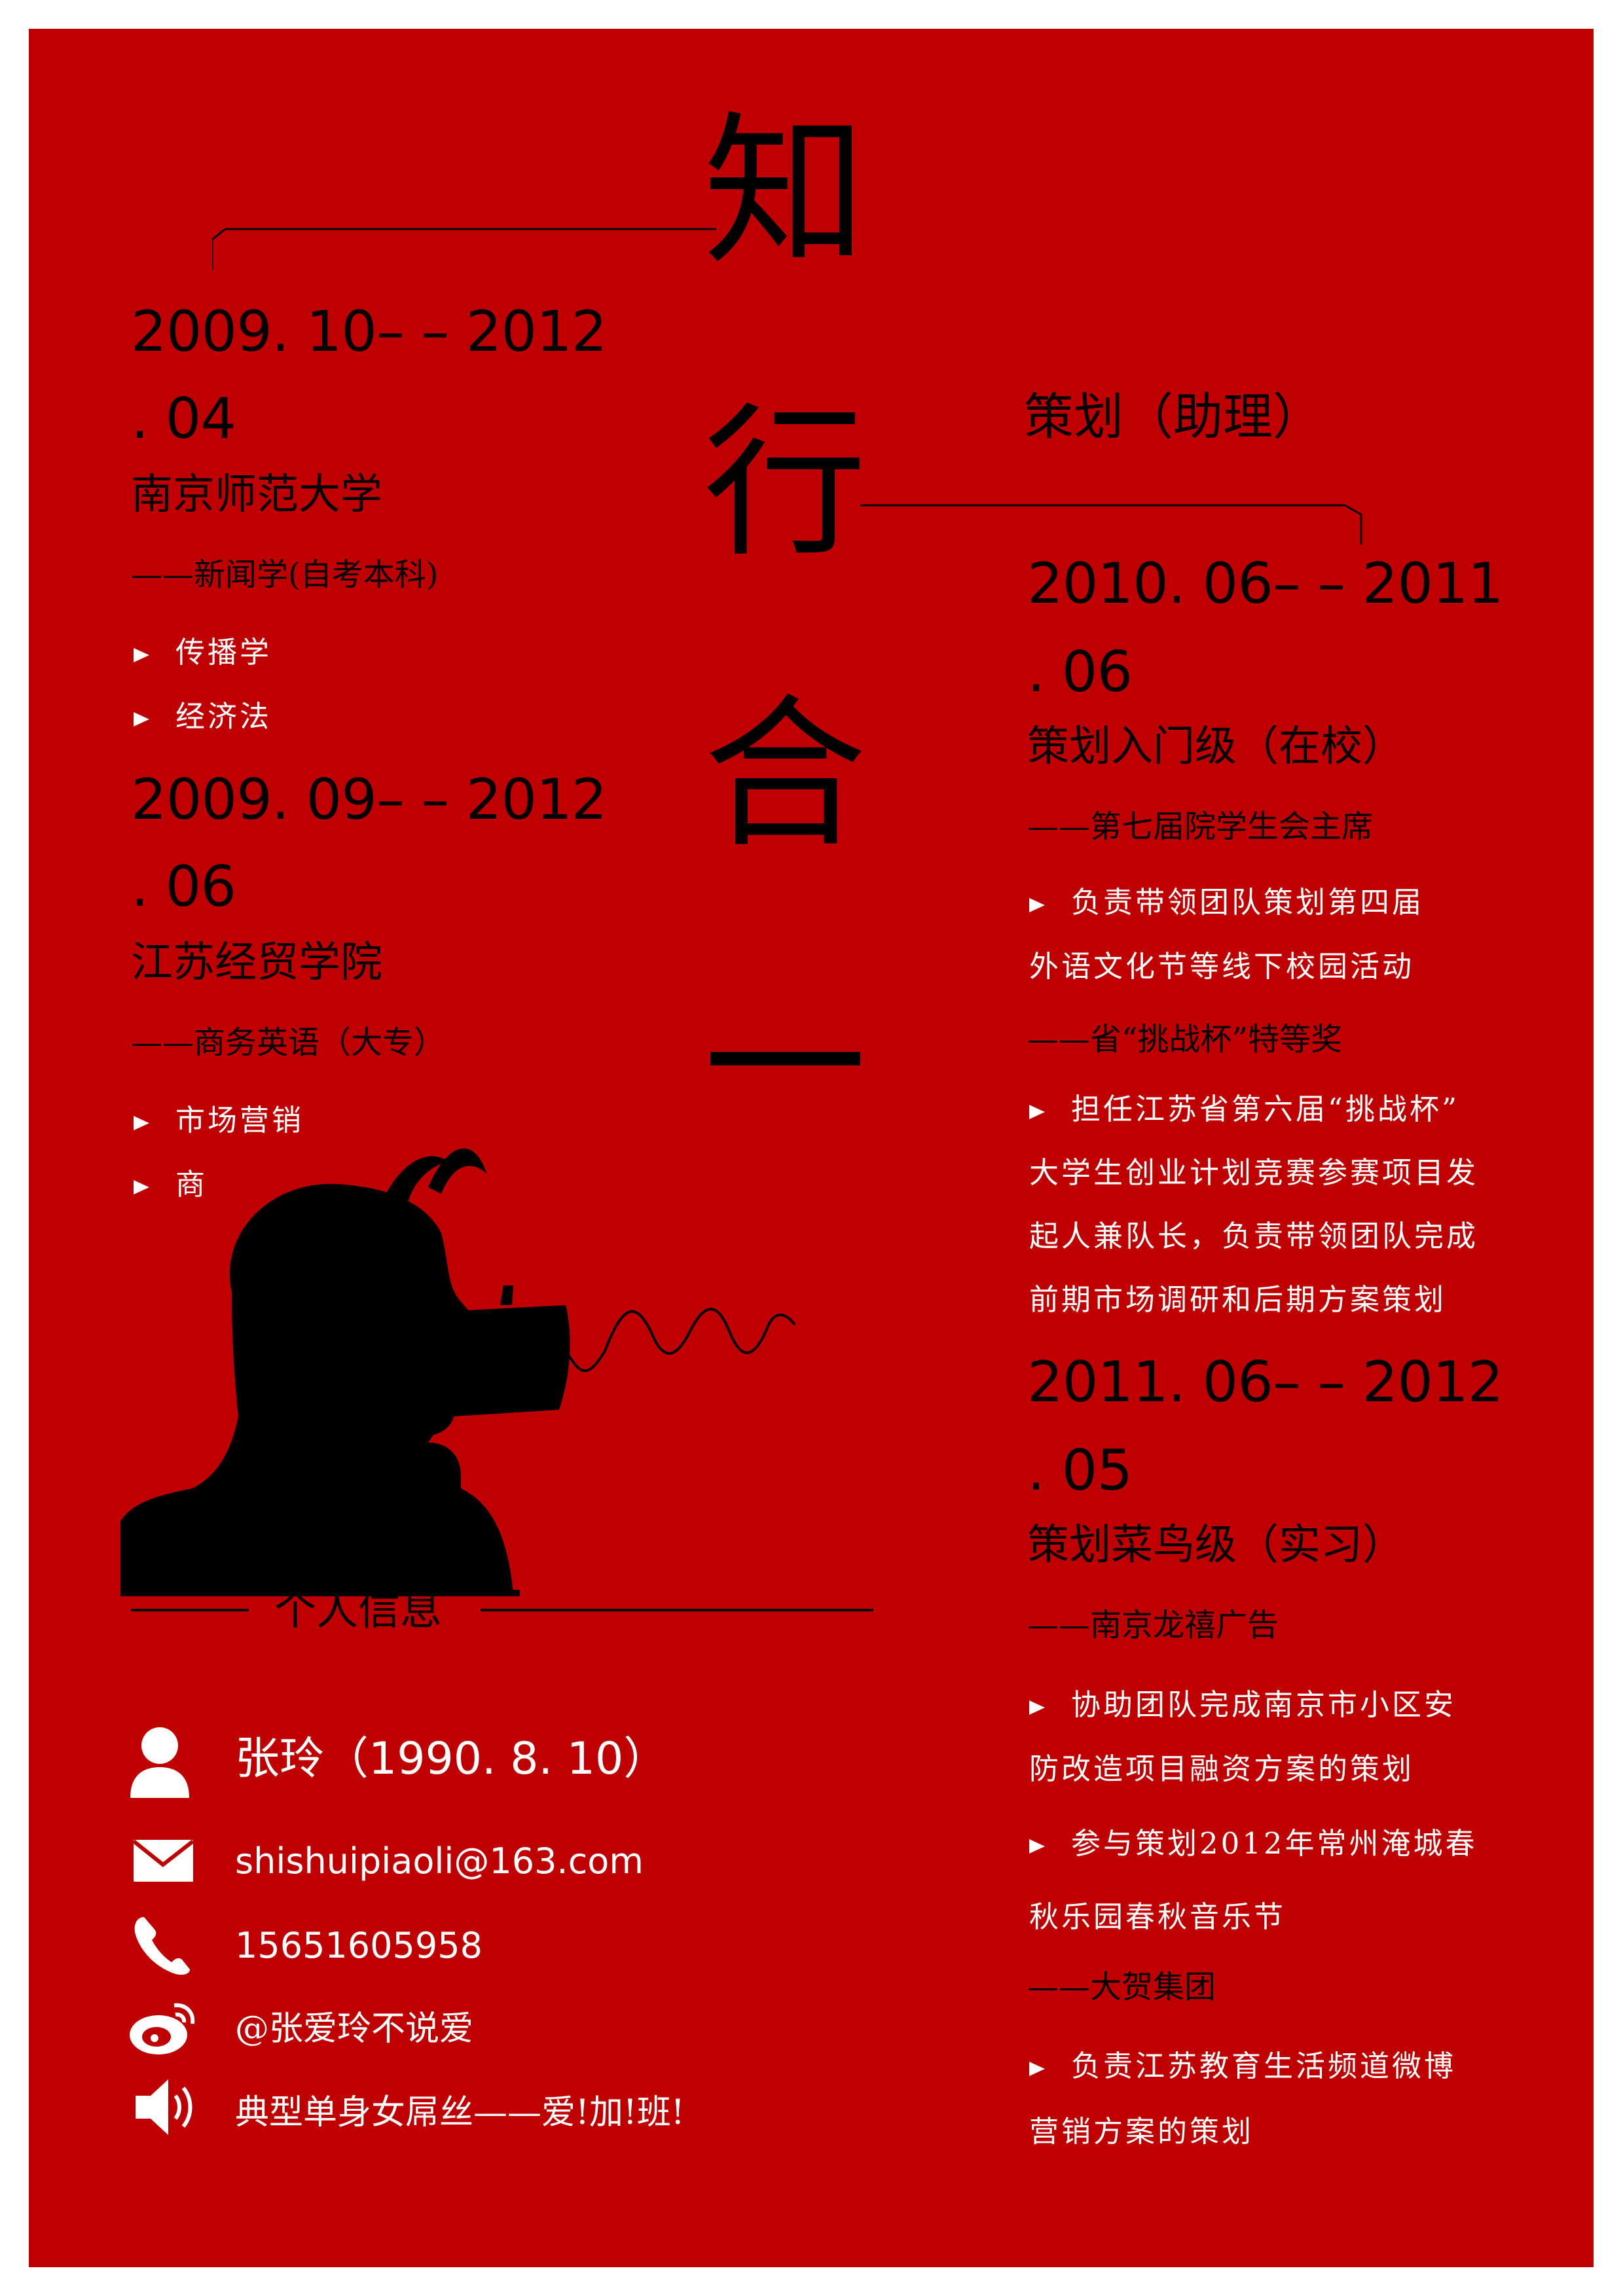 The height and width of the screenshot is (2296, 1623). What do you see at coordinates (190, 1610) in the screenshot?
I see `personal-heading-line-left` at bounding box center [190, 1610].